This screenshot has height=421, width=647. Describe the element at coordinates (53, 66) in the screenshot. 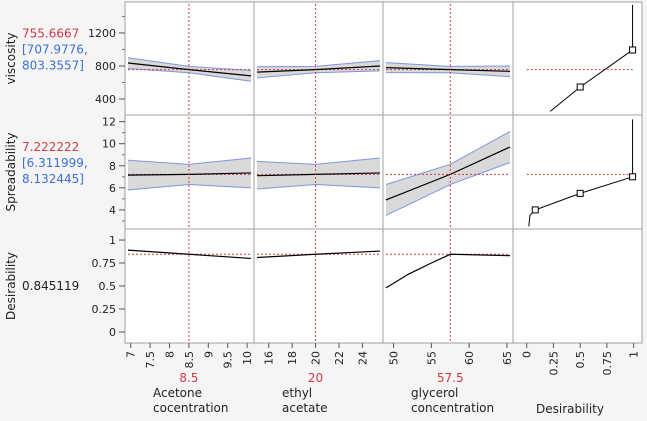

I see `ci-upper: 803.3557]` at that location.